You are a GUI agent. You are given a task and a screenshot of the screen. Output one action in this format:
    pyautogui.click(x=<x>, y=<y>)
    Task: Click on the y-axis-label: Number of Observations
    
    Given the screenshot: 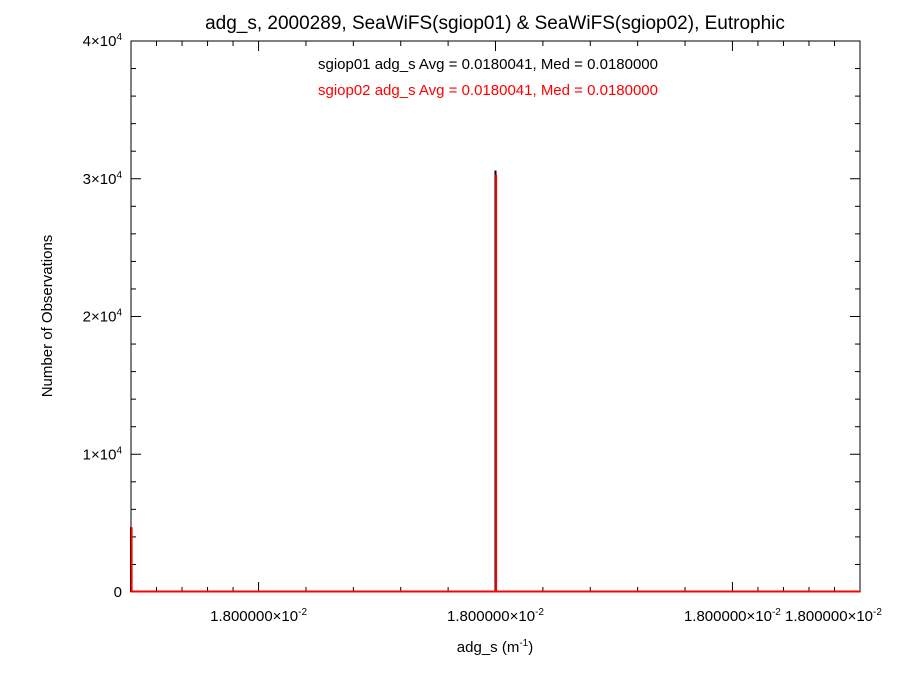 What is the action you would take?
    pyautogui.click(x=47, y=316)
    